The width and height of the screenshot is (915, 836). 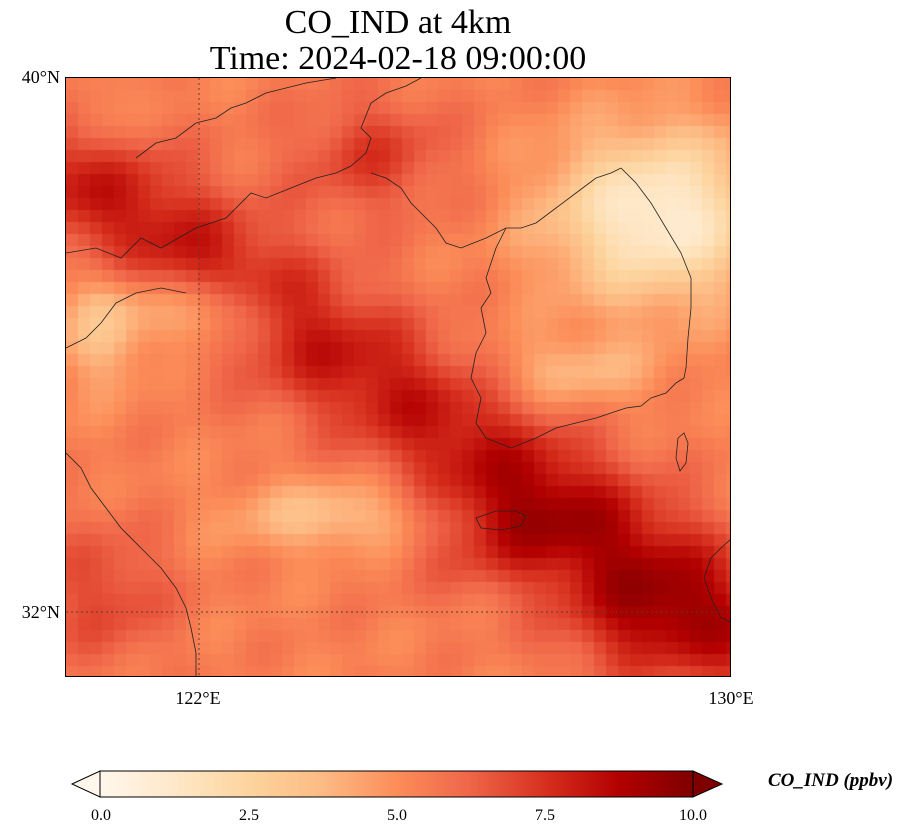 I want to click on coastline-china-east, so click(x=131, y=564).